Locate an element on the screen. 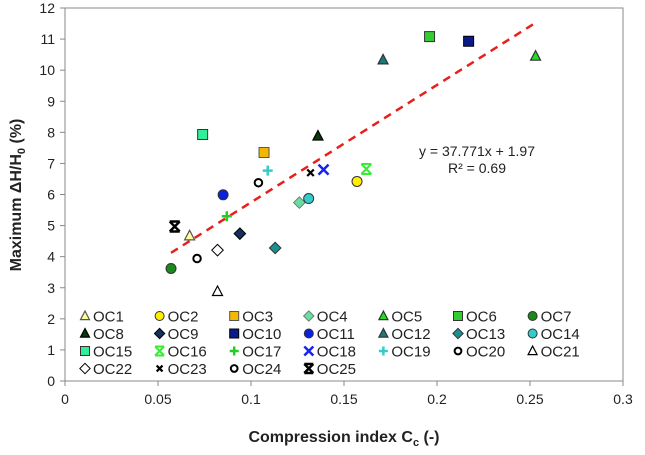  data-point-oc24 is located at coordinates (197, 258).